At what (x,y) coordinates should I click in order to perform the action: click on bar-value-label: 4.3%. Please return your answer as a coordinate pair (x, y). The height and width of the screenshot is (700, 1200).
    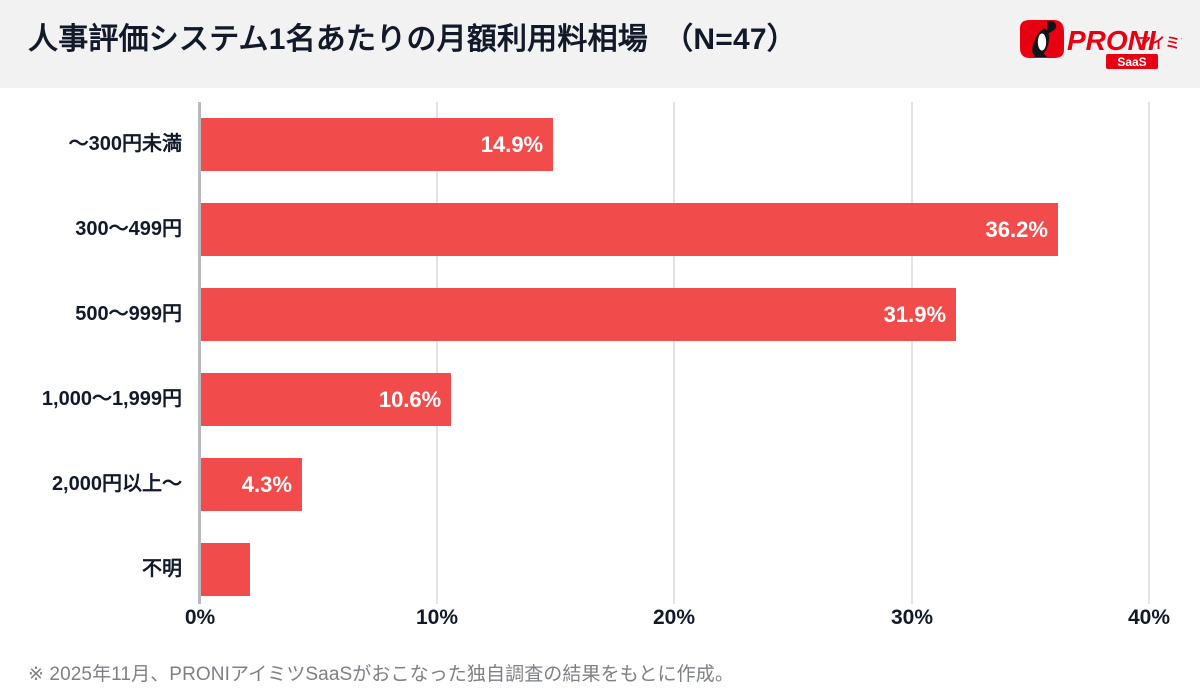
    Looking at the image, I should click on (266, 484).